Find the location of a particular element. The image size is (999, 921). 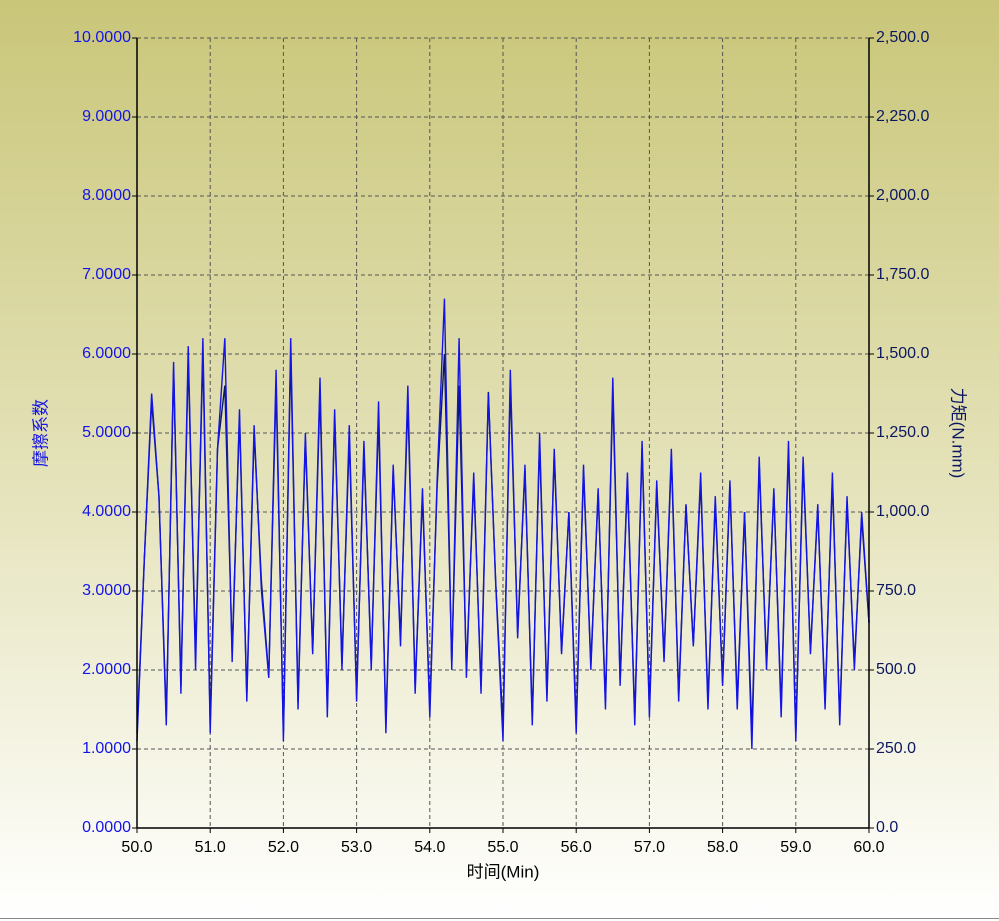

y2-tick-label: 500.0 is located at coordinates (896, 669).